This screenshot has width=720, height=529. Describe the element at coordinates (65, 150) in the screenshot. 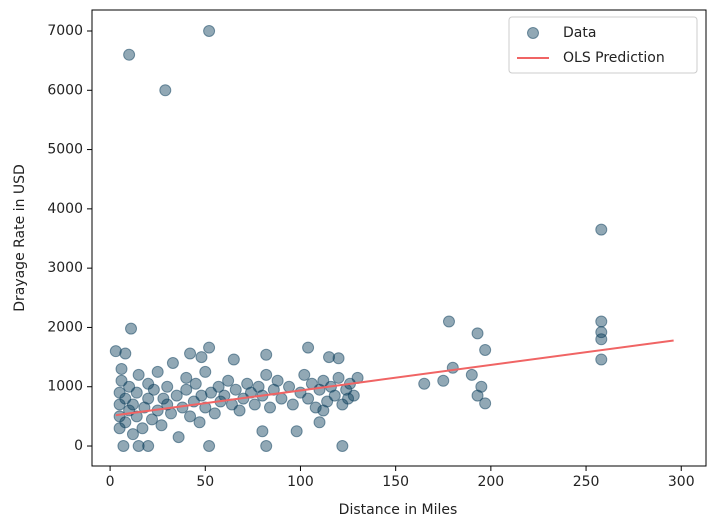

I see `y-tick-label: 5000` at that location.